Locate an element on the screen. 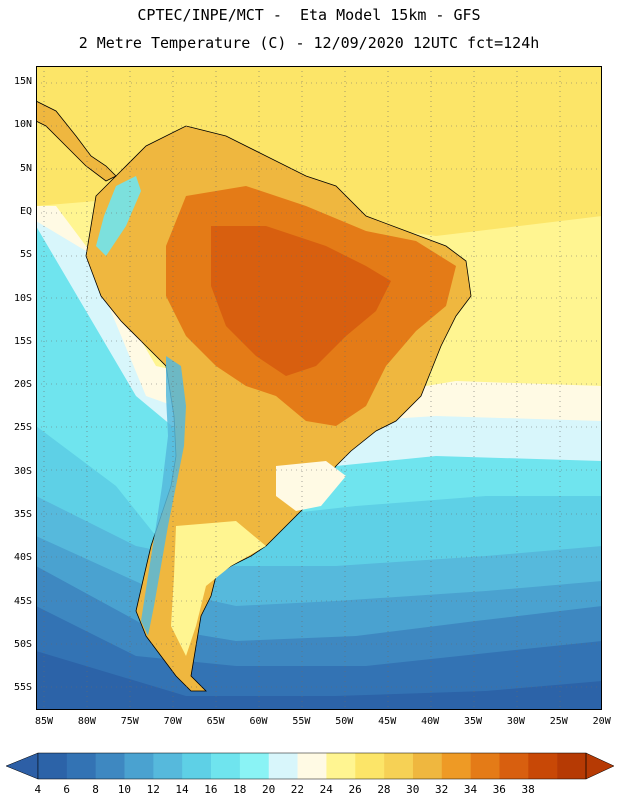 This screenshot has width=618, height=800. lon-tick-label: 20W is located at coordinates (601, 721).